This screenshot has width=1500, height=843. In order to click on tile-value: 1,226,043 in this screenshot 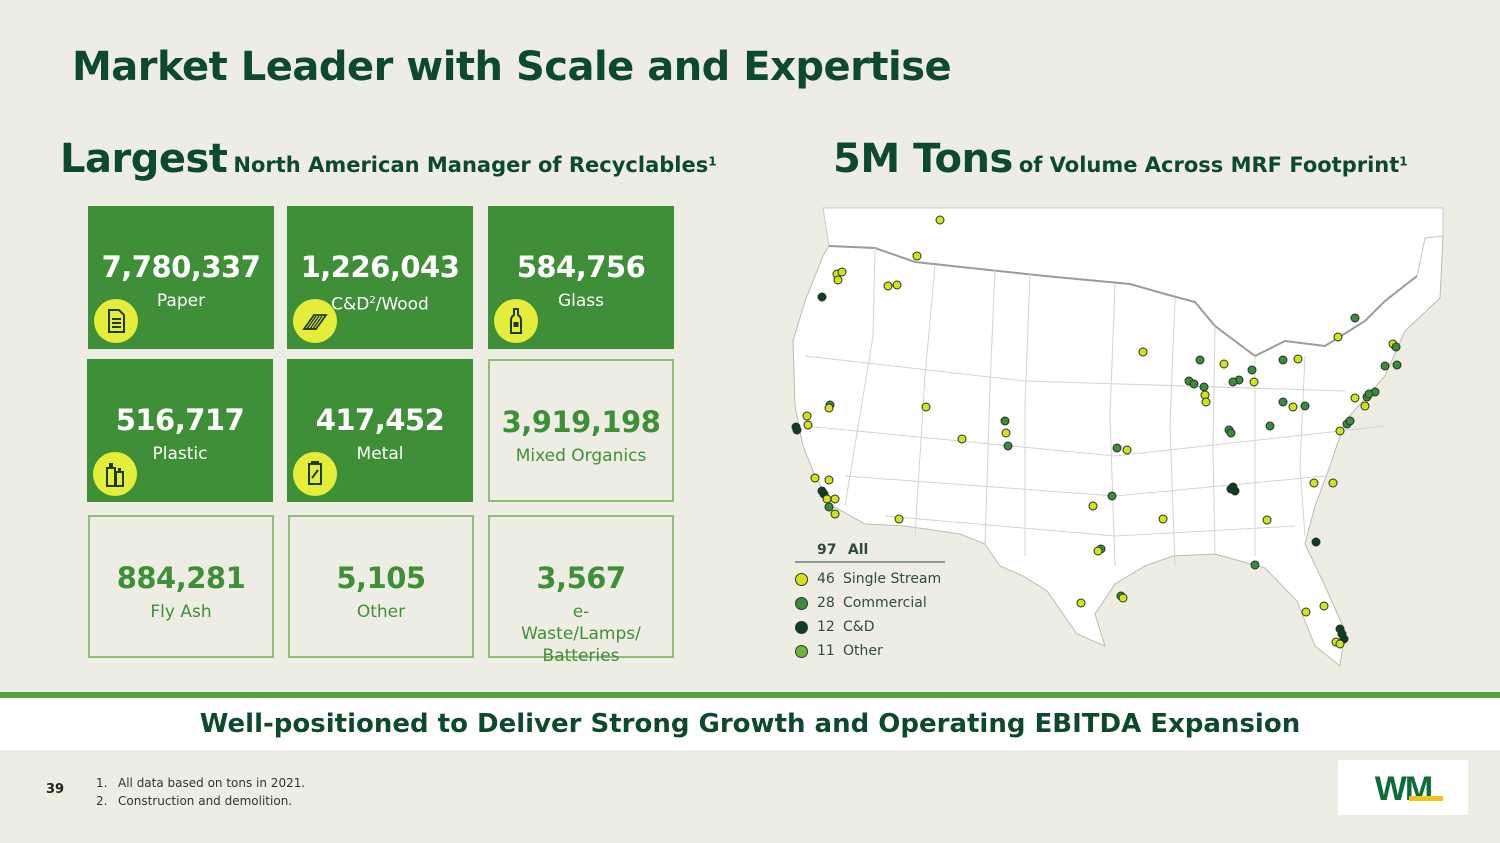, I will do `click(380, 267)`.